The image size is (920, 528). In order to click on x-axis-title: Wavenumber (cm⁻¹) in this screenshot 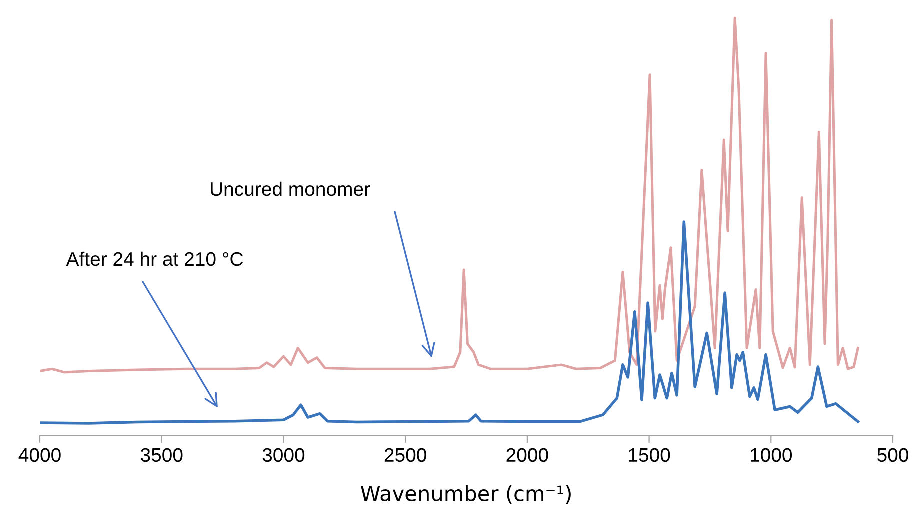, I will do `click(465, 494)`.